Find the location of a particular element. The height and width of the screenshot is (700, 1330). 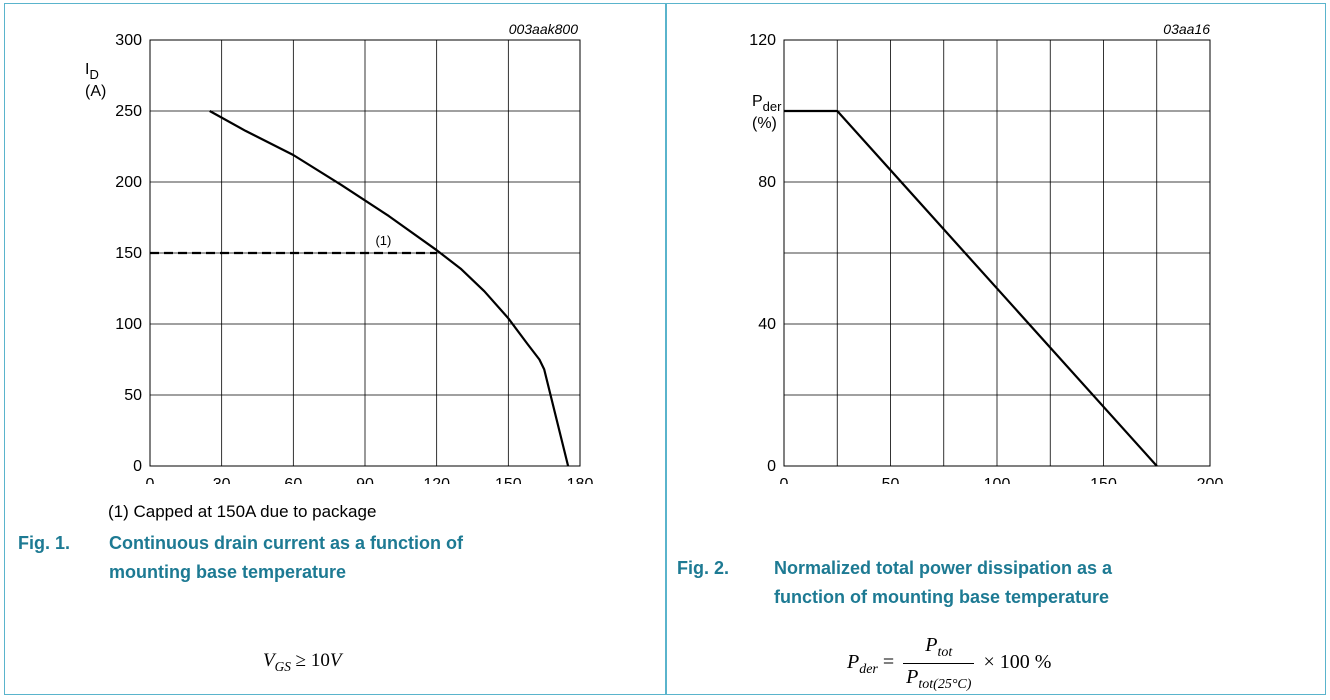

y-tick-label: 120 is located at coordinates (762, 40).